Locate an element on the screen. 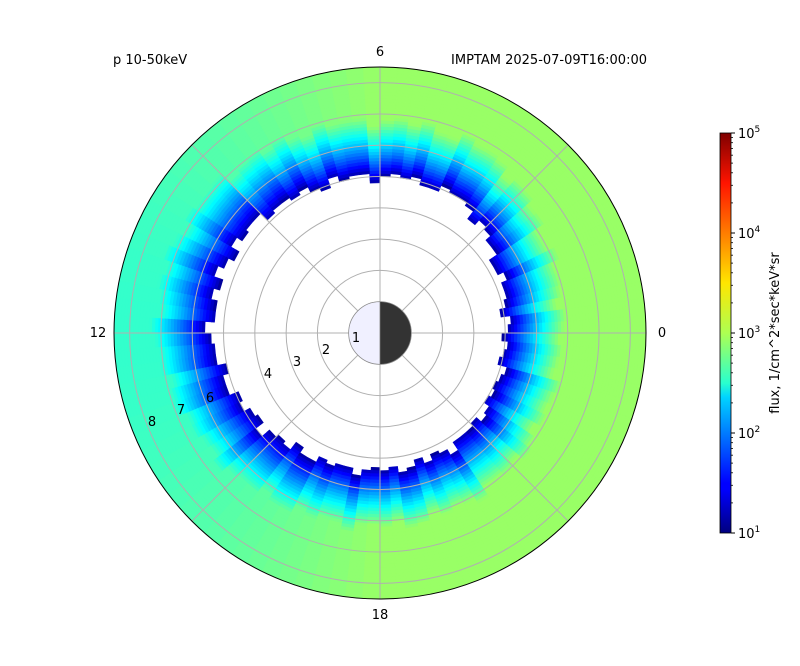 Image resolution: width=800 pixels, height=666 pixels. colorbar-tick-label: 10⁴ is located at coordinates (749, 233).